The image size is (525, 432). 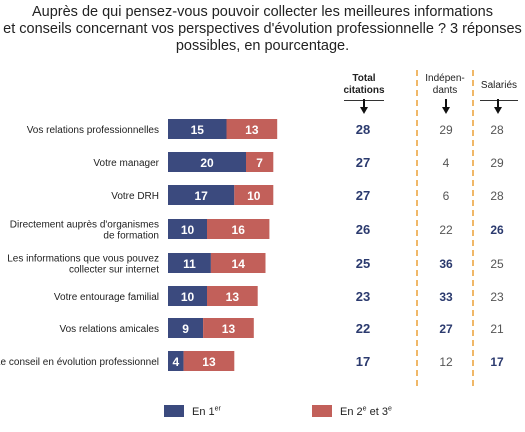 I want to click on category-label: de formation, so click(x=131, y=236).